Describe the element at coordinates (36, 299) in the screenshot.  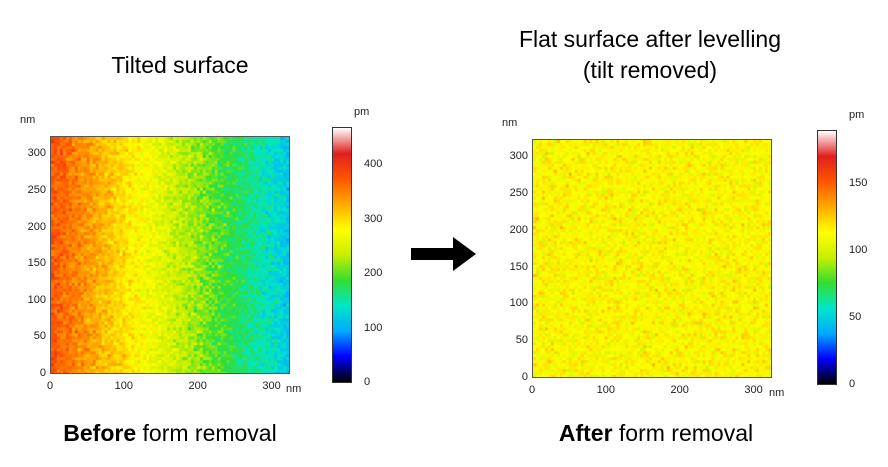
I see `left-y-tick-100: 100` at that location.